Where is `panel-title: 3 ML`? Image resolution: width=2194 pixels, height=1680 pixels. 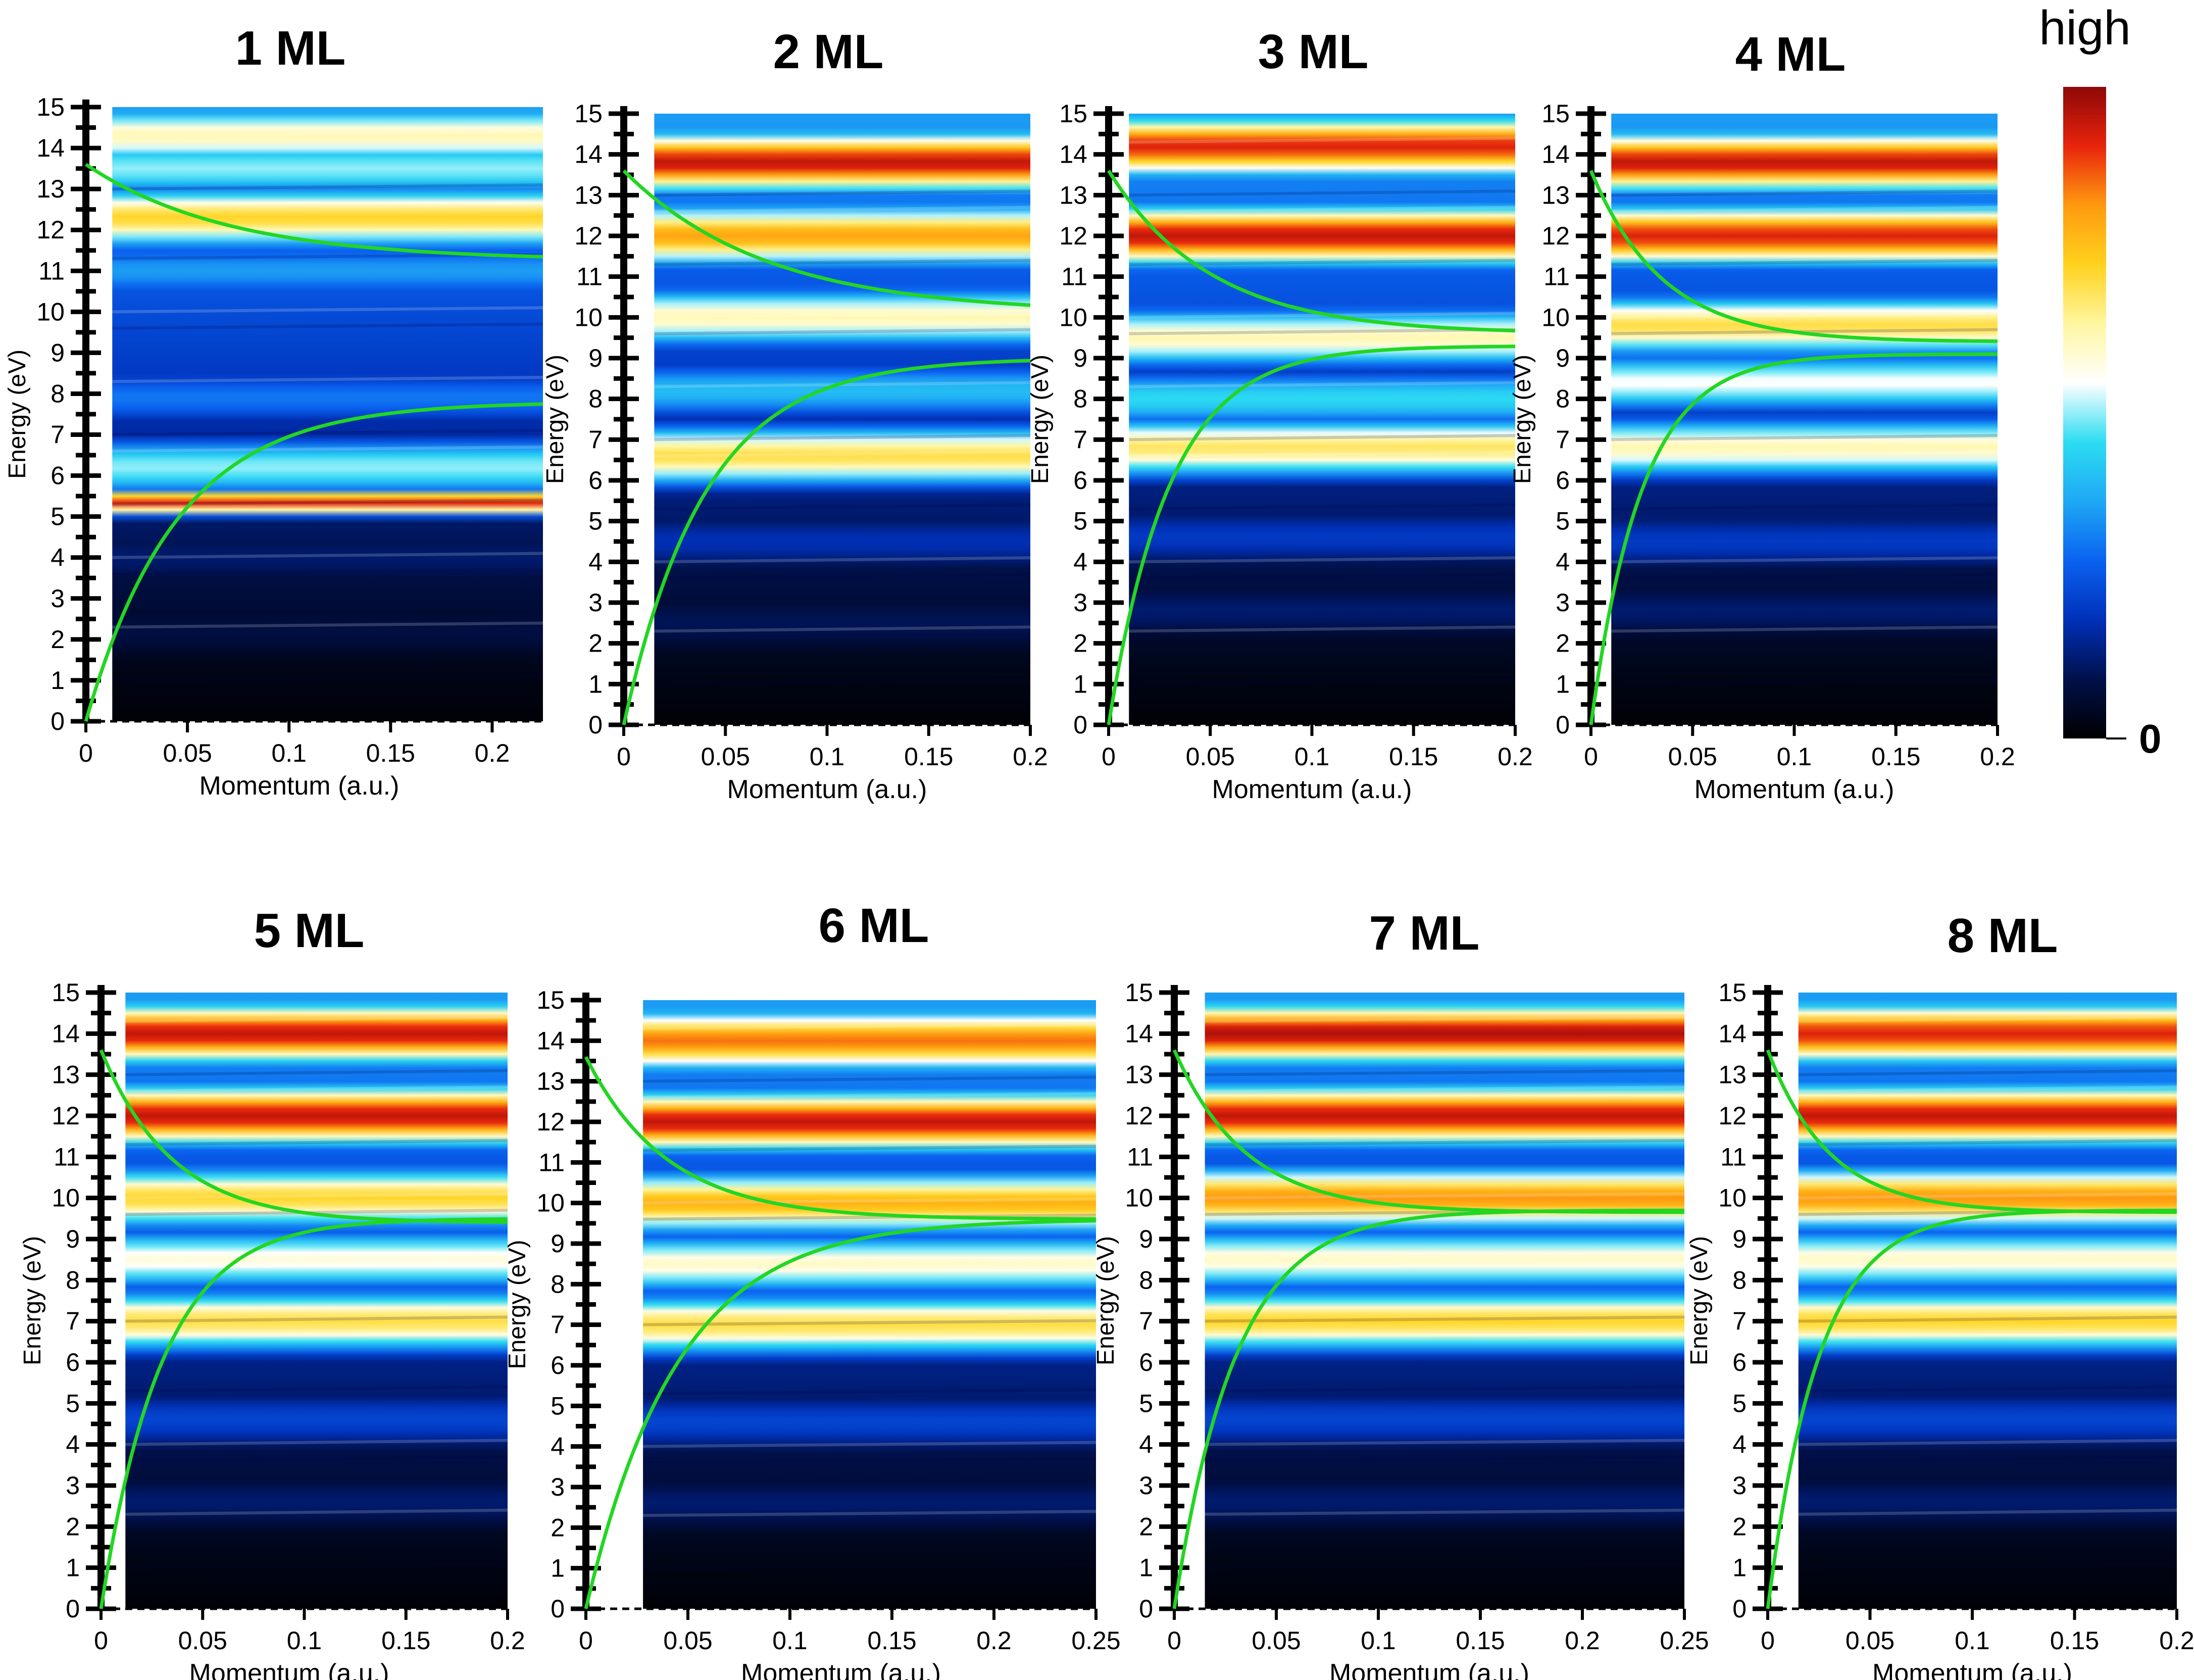
panel-title: 3 ML is located at coordinates (1313, 52).